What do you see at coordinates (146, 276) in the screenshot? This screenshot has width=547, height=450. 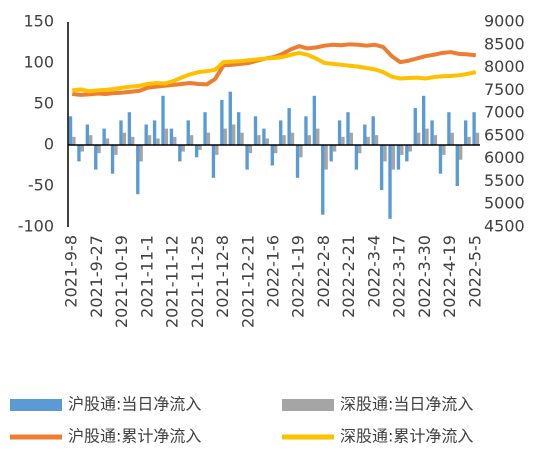 I see `x-tick-label: 2021-11-1` at bounding box center [146, 276].